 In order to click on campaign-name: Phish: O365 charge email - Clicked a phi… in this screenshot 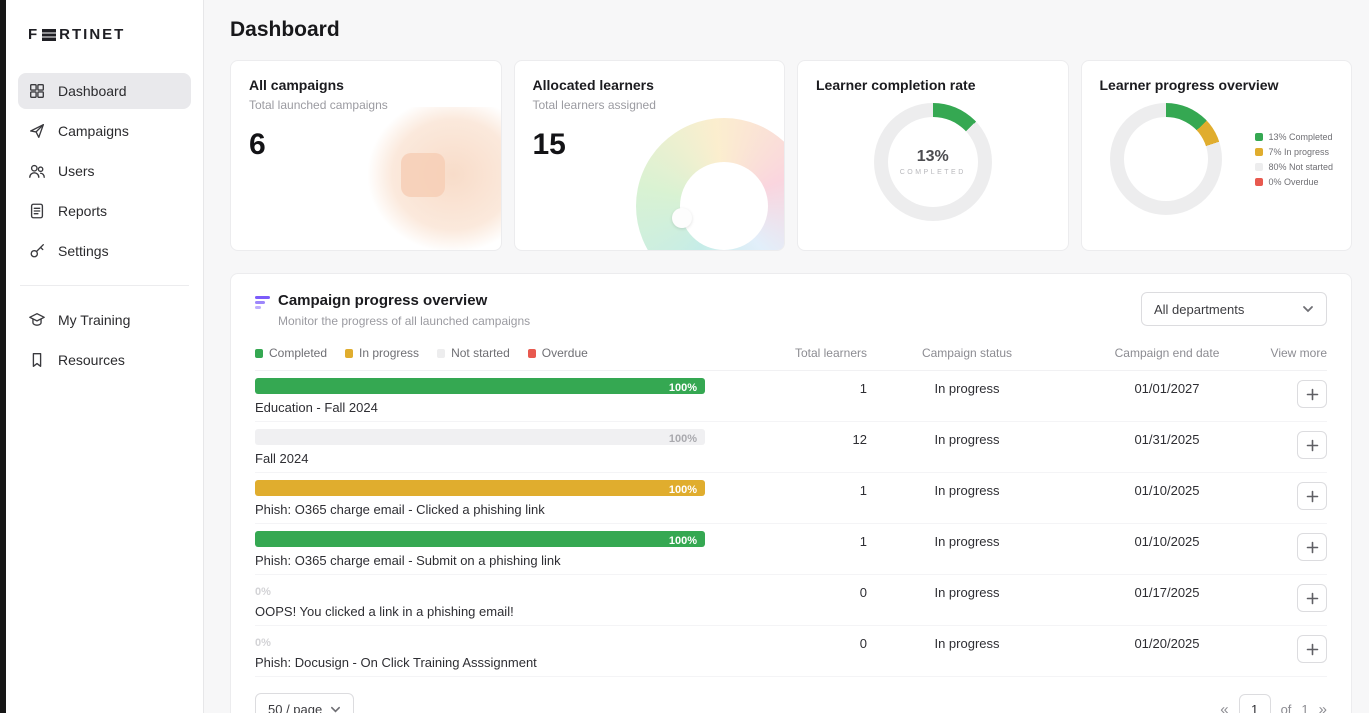, I will do `click(400, 509)`.